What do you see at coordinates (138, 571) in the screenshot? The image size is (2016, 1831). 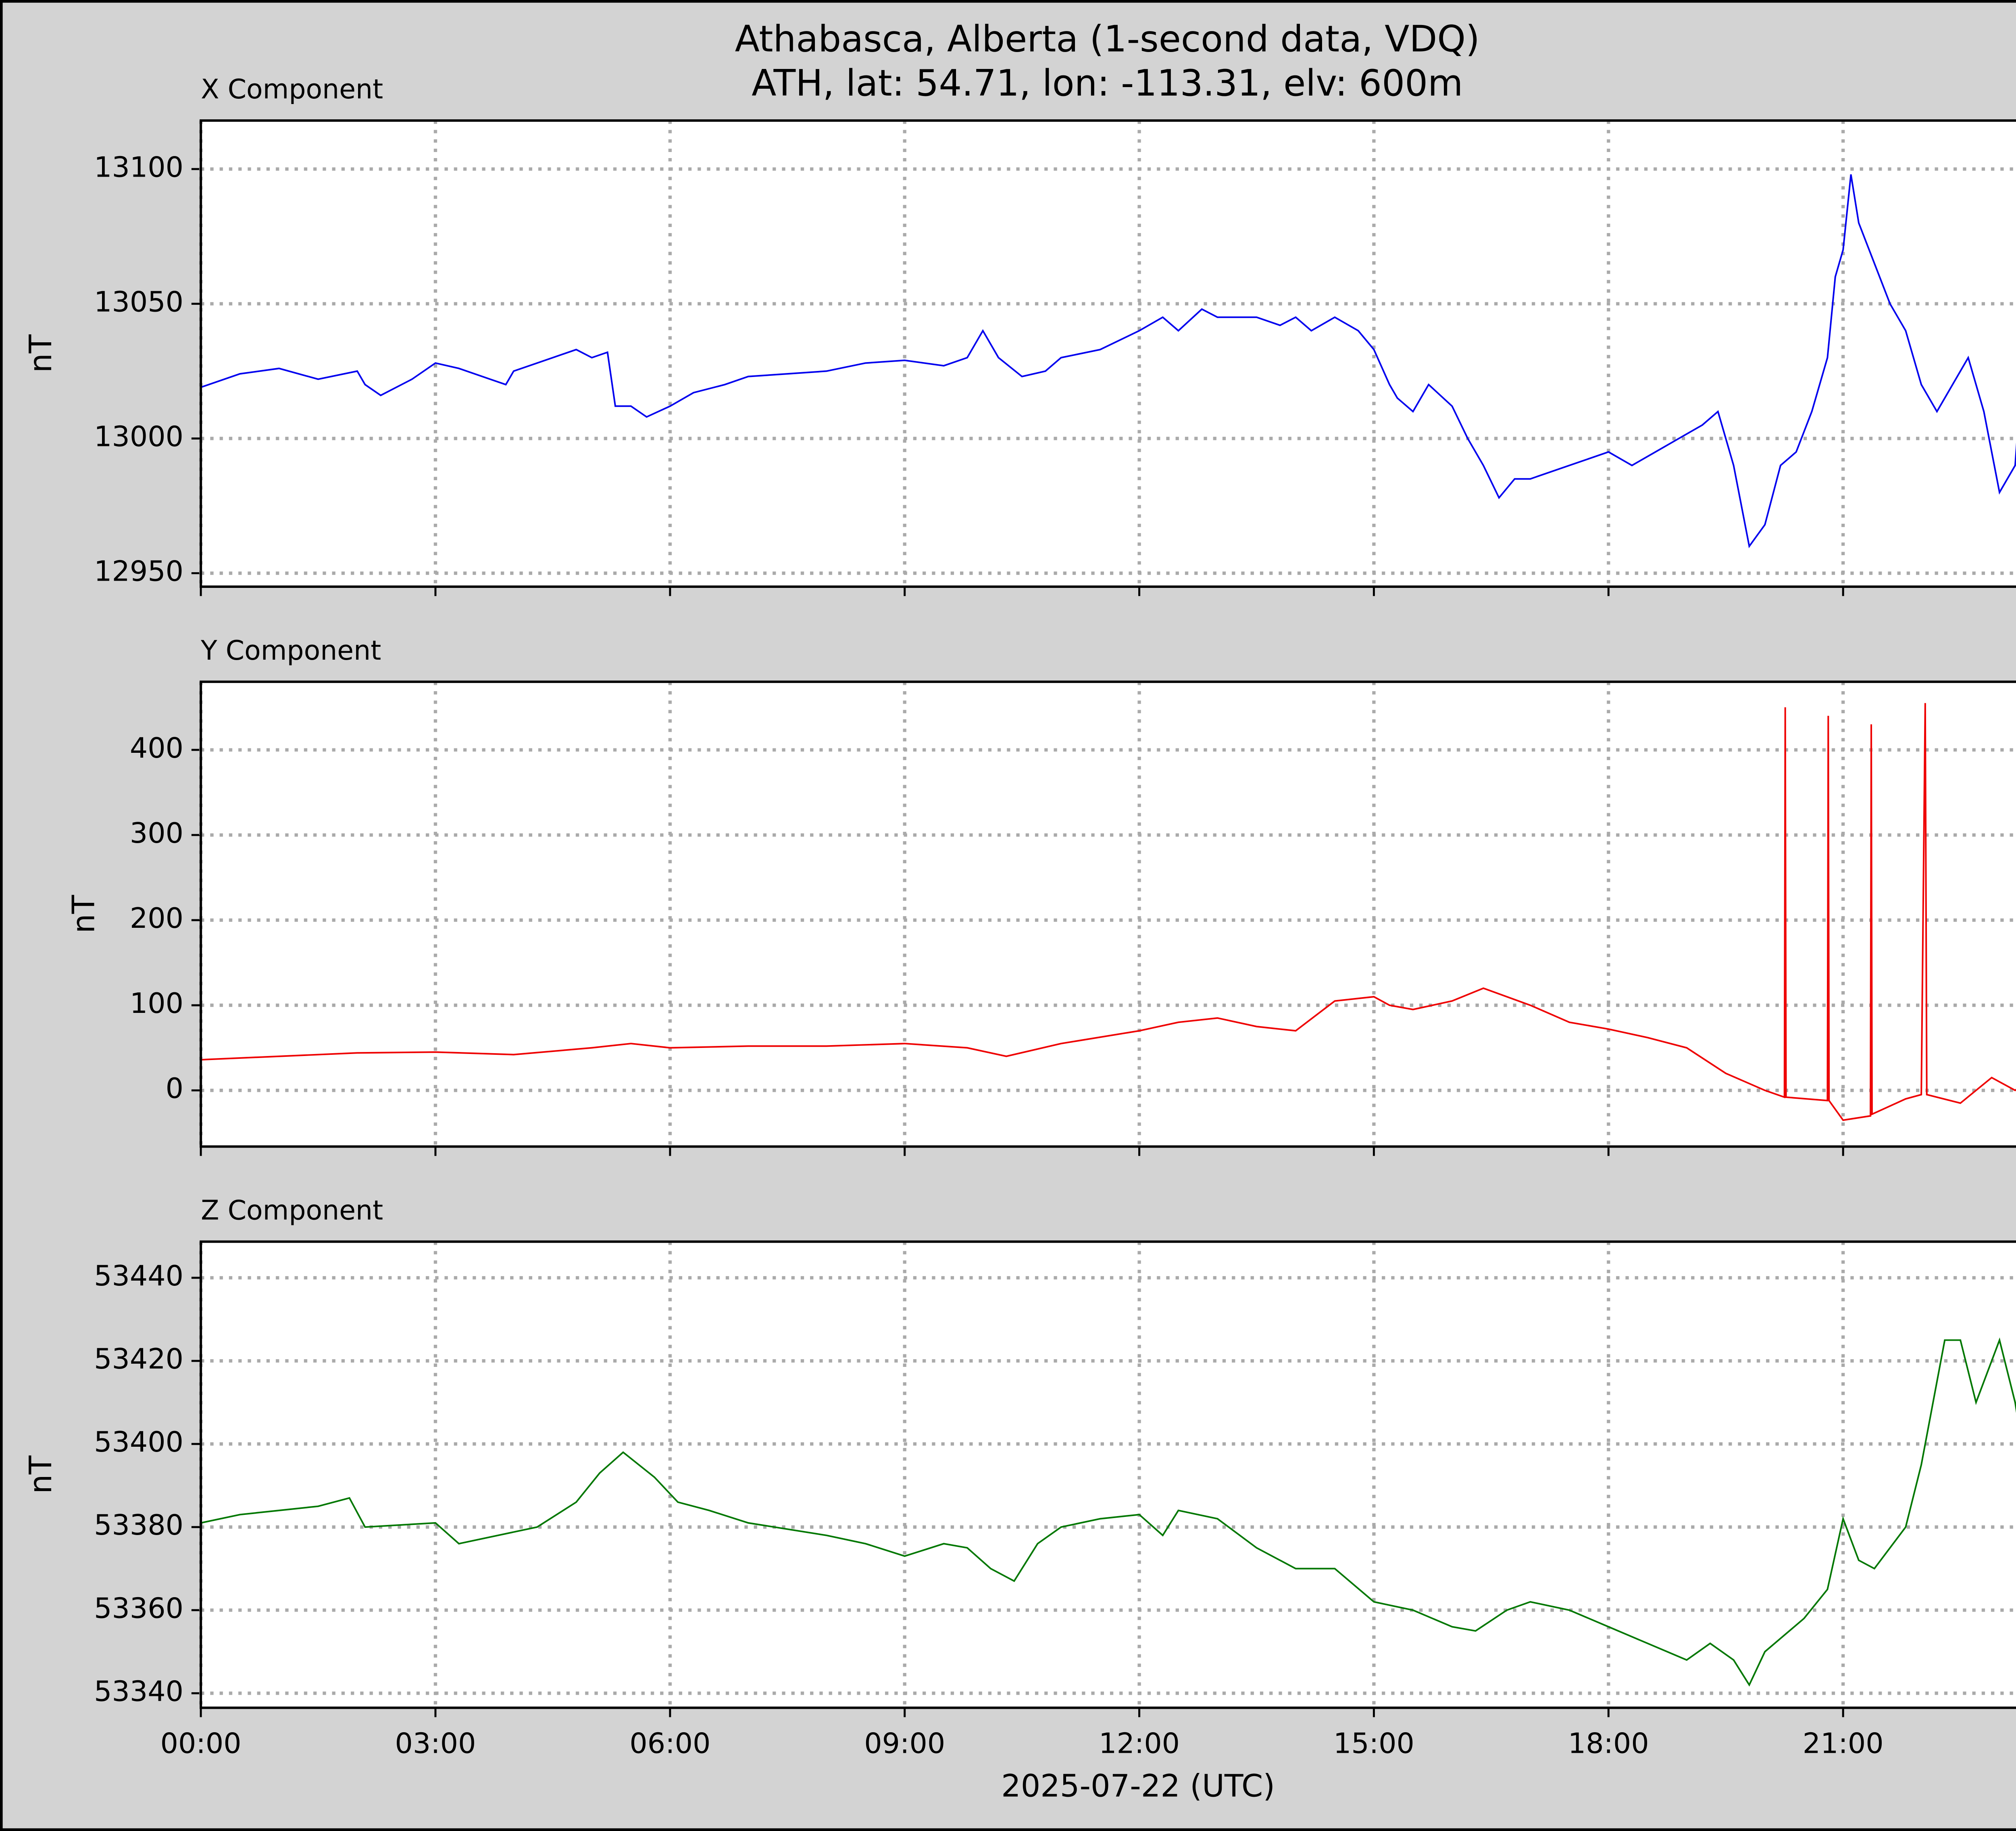 I see `y-tick-label: 12950` at bounding box center [138, 571].